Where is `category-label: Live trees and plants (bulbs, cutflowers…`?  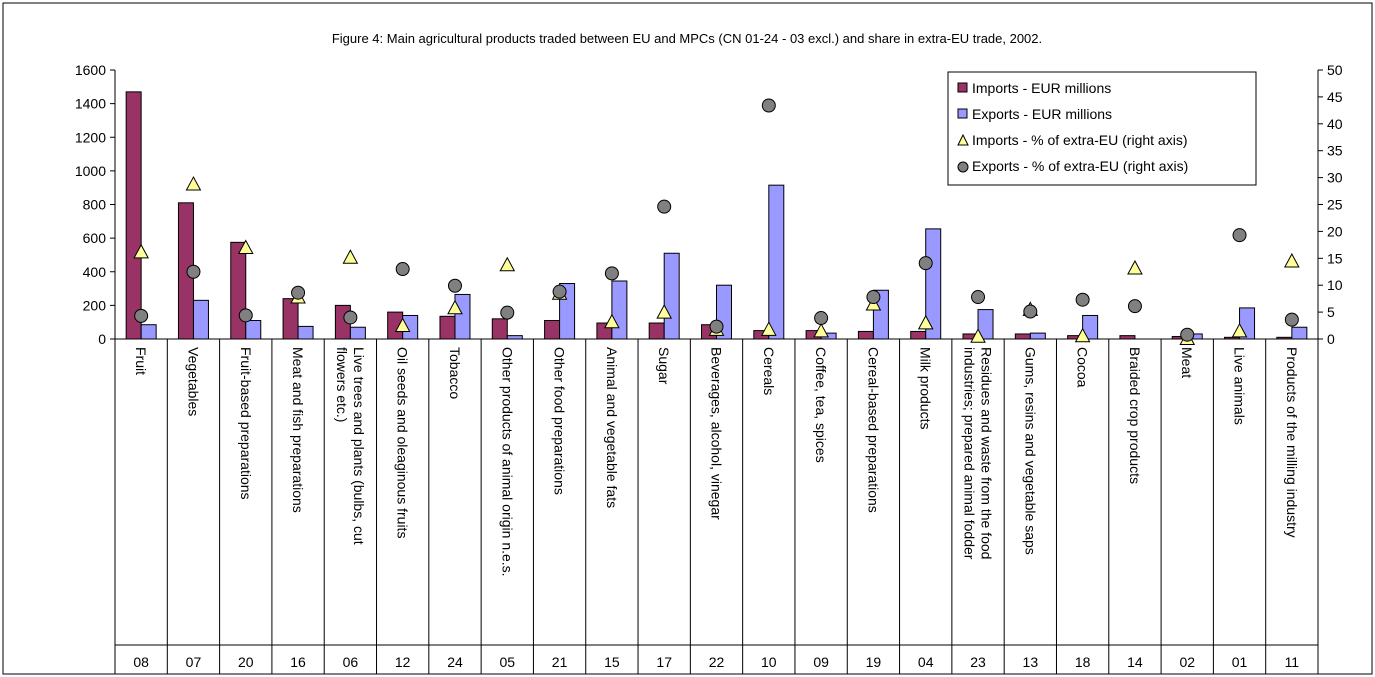 category-label: Live trees and plants (bulbs, cutflowers… is located at coordinates (350, 446).